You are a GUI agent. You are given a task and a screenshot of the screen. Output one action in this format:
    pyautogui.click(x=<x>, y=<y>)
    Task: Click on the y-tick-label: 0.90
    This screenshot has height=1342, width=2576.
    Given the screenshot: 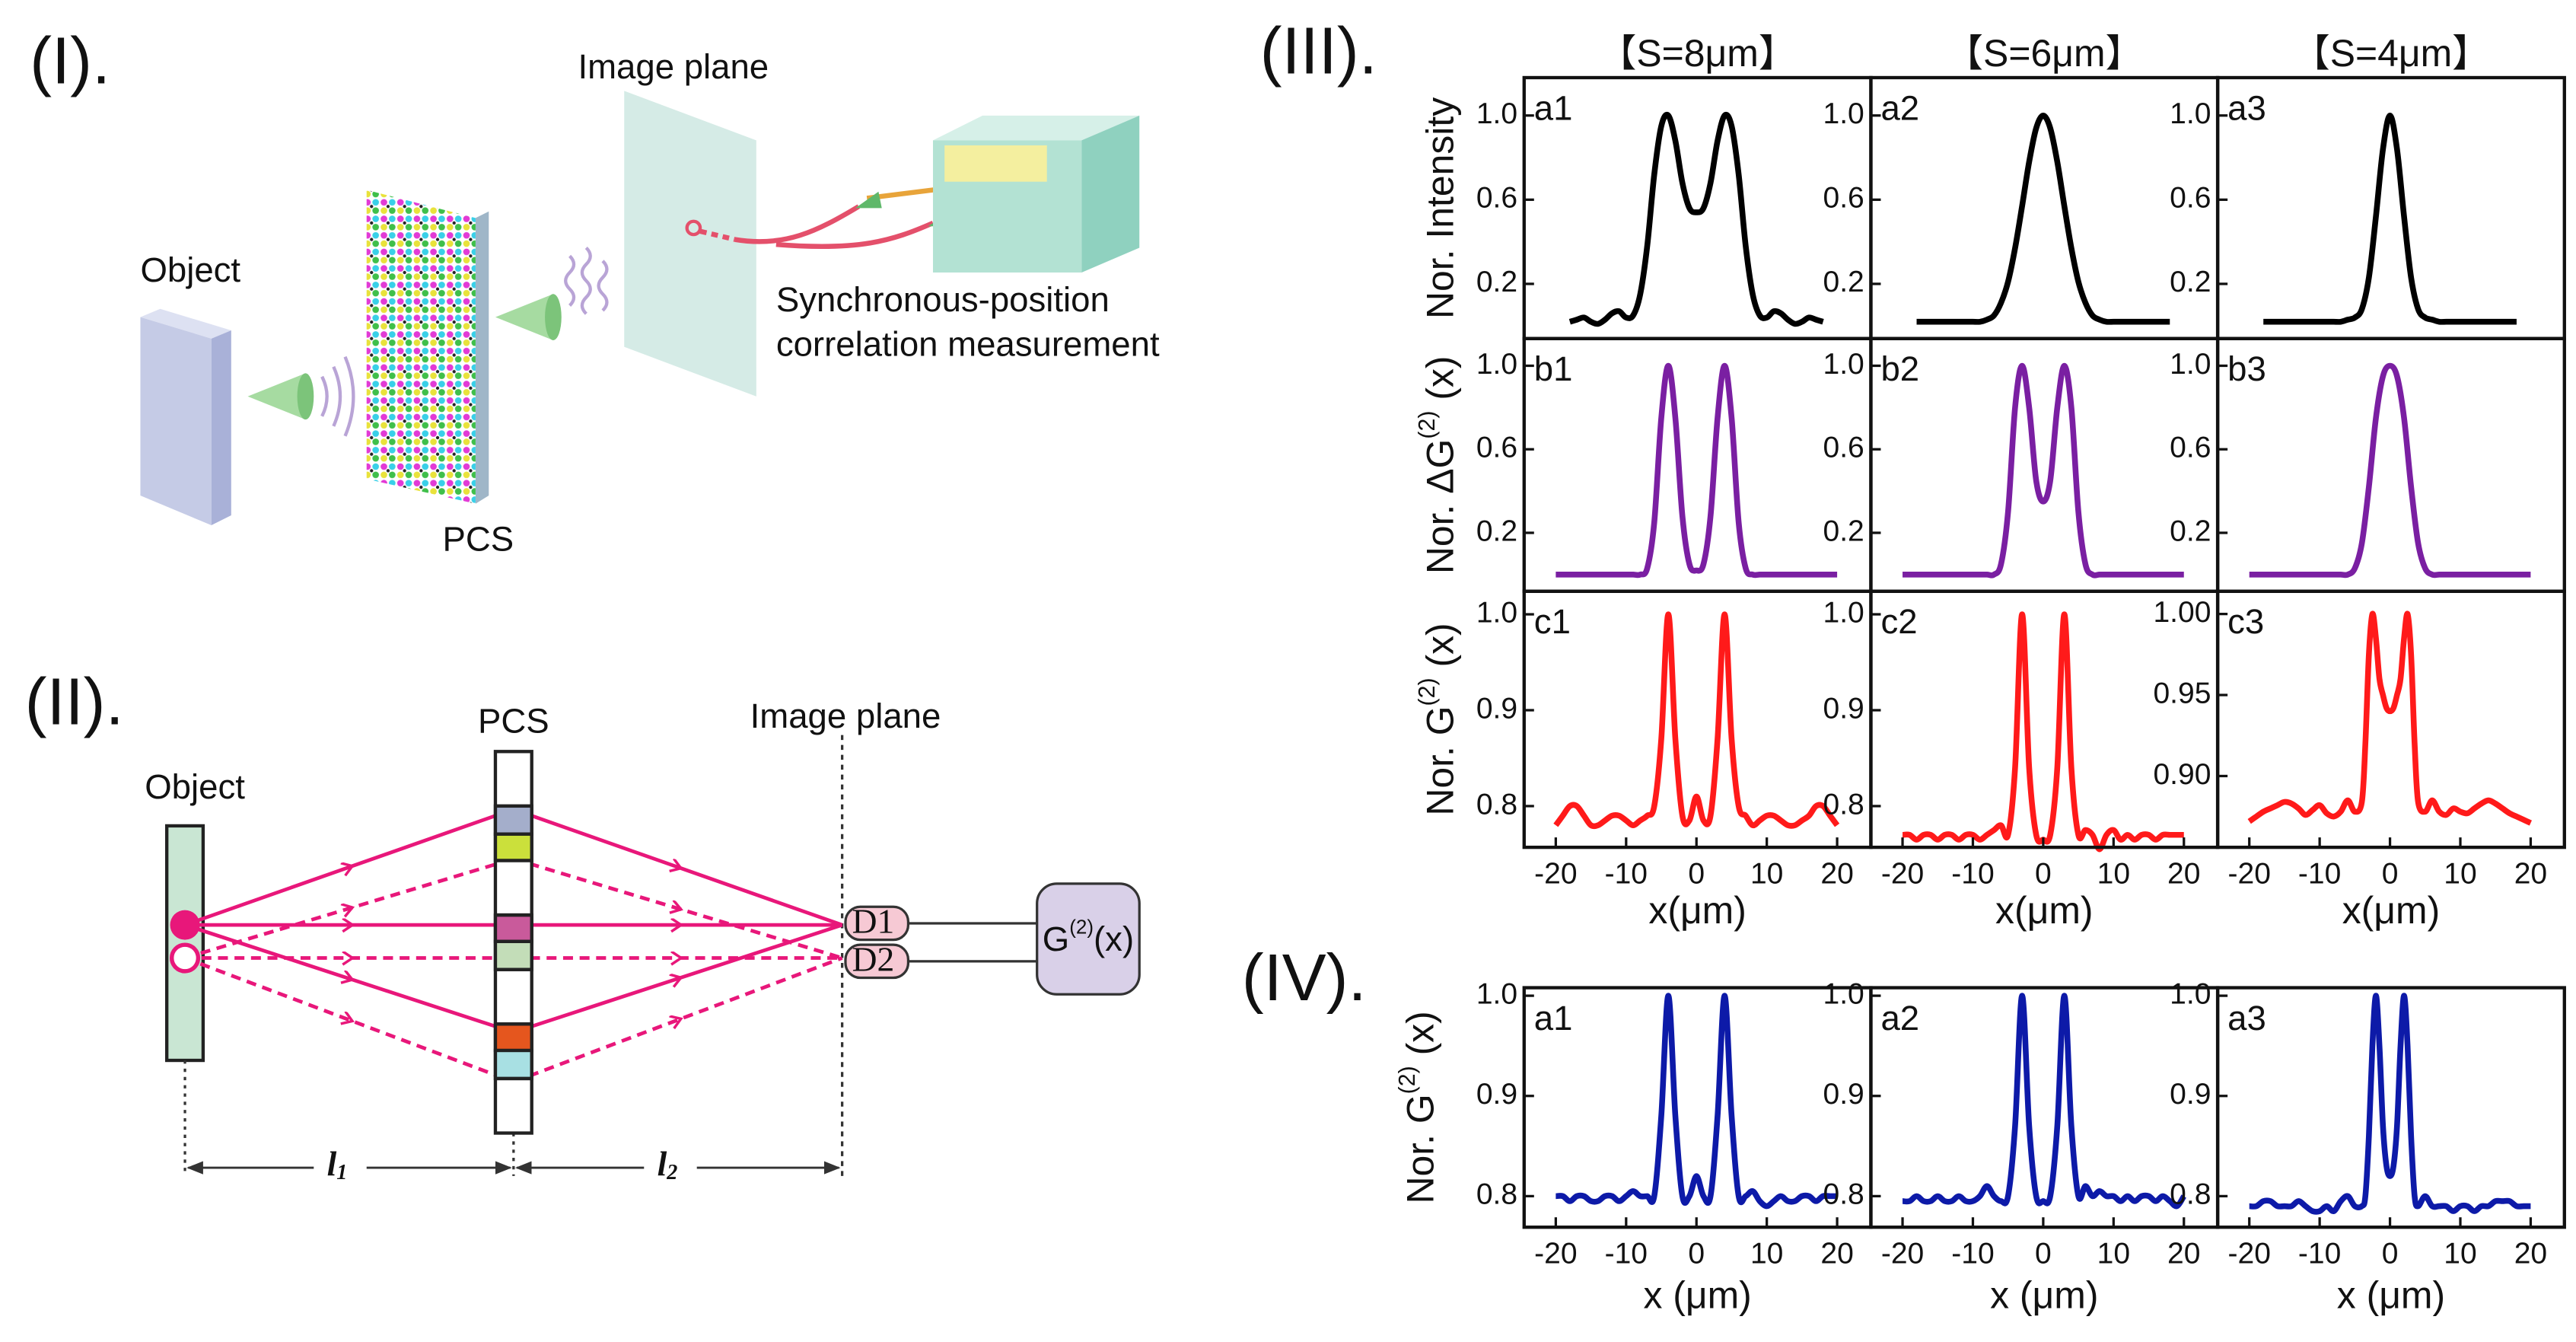 What is the action you would take?
    pyautogui.click(x=2182, y=774)
    